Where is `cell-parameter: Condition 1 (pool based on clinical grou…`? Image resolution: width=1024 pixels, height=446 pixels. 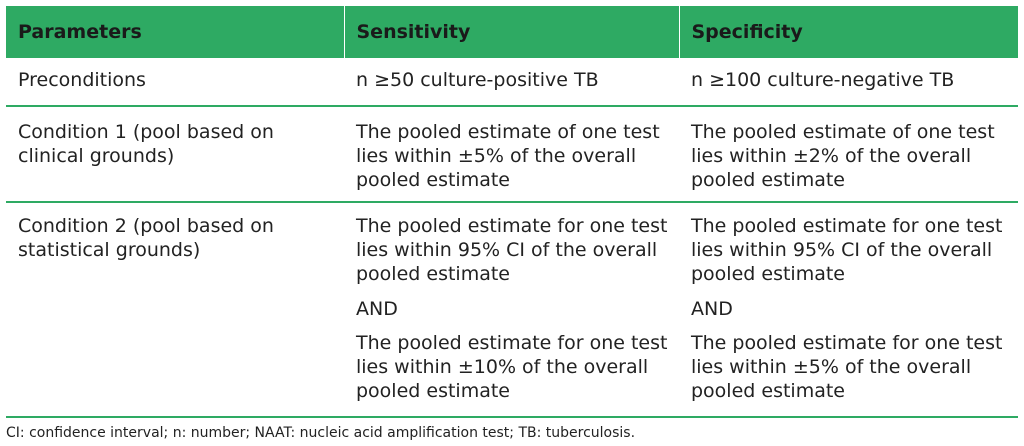
cell-parameter: Condition 1 (pool based on clinical grou… is located at coordinates (175, 154).